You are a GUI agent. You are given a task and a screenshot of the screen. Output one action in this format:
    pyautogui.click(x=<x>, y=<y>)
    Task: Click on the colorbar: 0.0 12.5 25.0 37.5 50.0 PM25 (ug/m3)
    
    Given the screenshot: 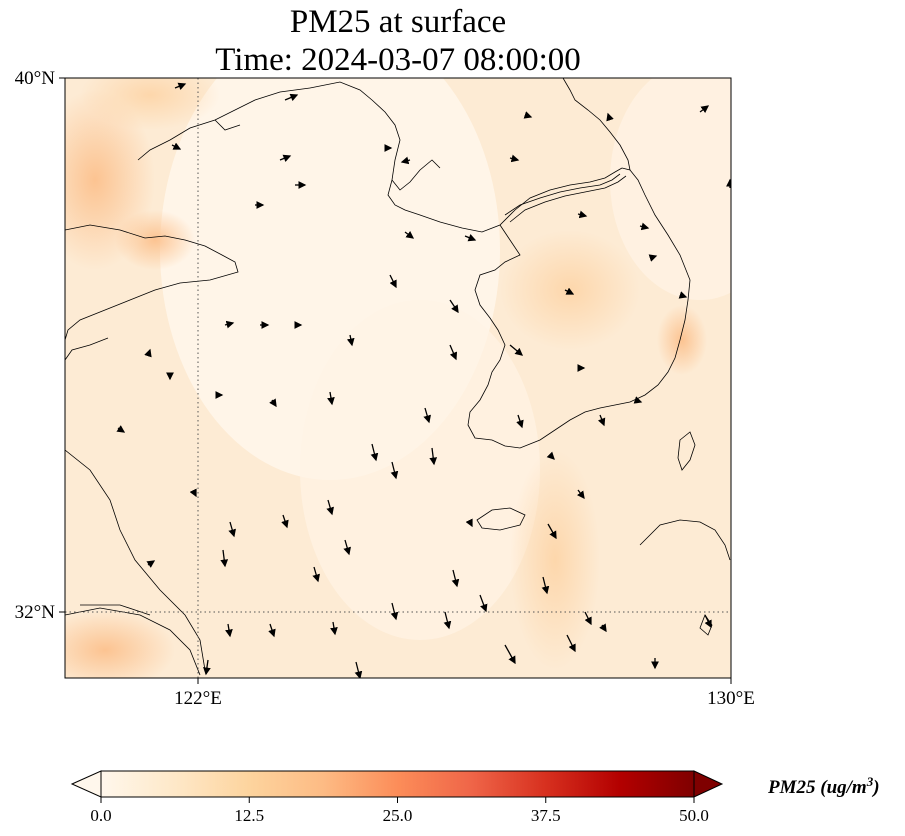 What is the action you would take?
    pyautogui.click(x=475, y=797)
    